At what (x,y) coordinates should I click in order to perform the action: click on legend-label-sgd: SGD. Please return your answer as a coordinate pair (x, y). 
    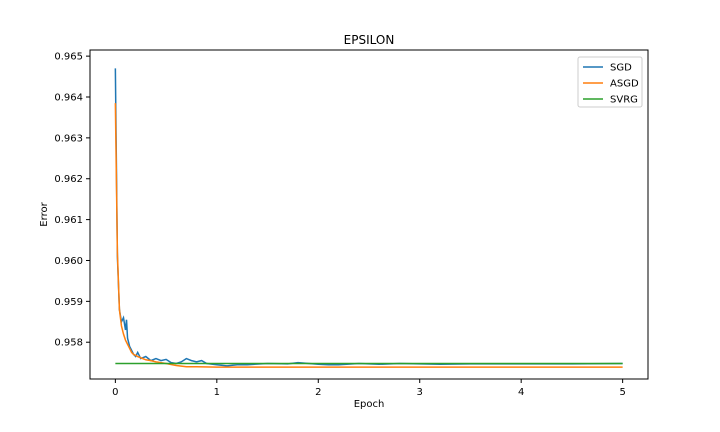
    Looking at the image, I should click on (621, 68).